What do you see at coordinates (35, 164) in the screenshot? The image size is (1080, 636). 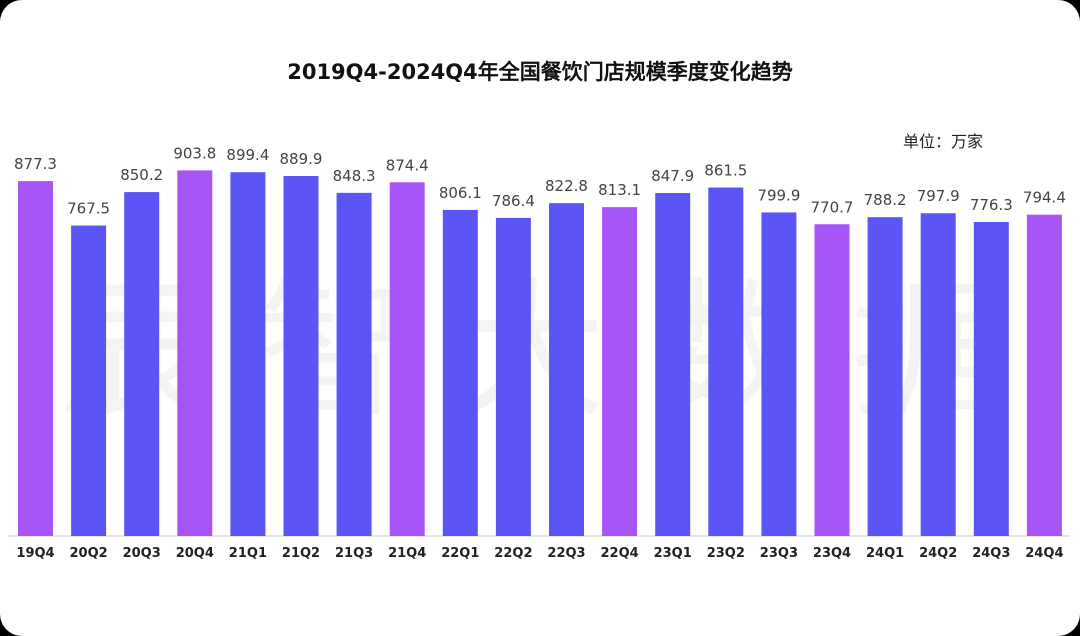 I see `data-label-19Q4: 877.3` at bounding box center [35, 164].